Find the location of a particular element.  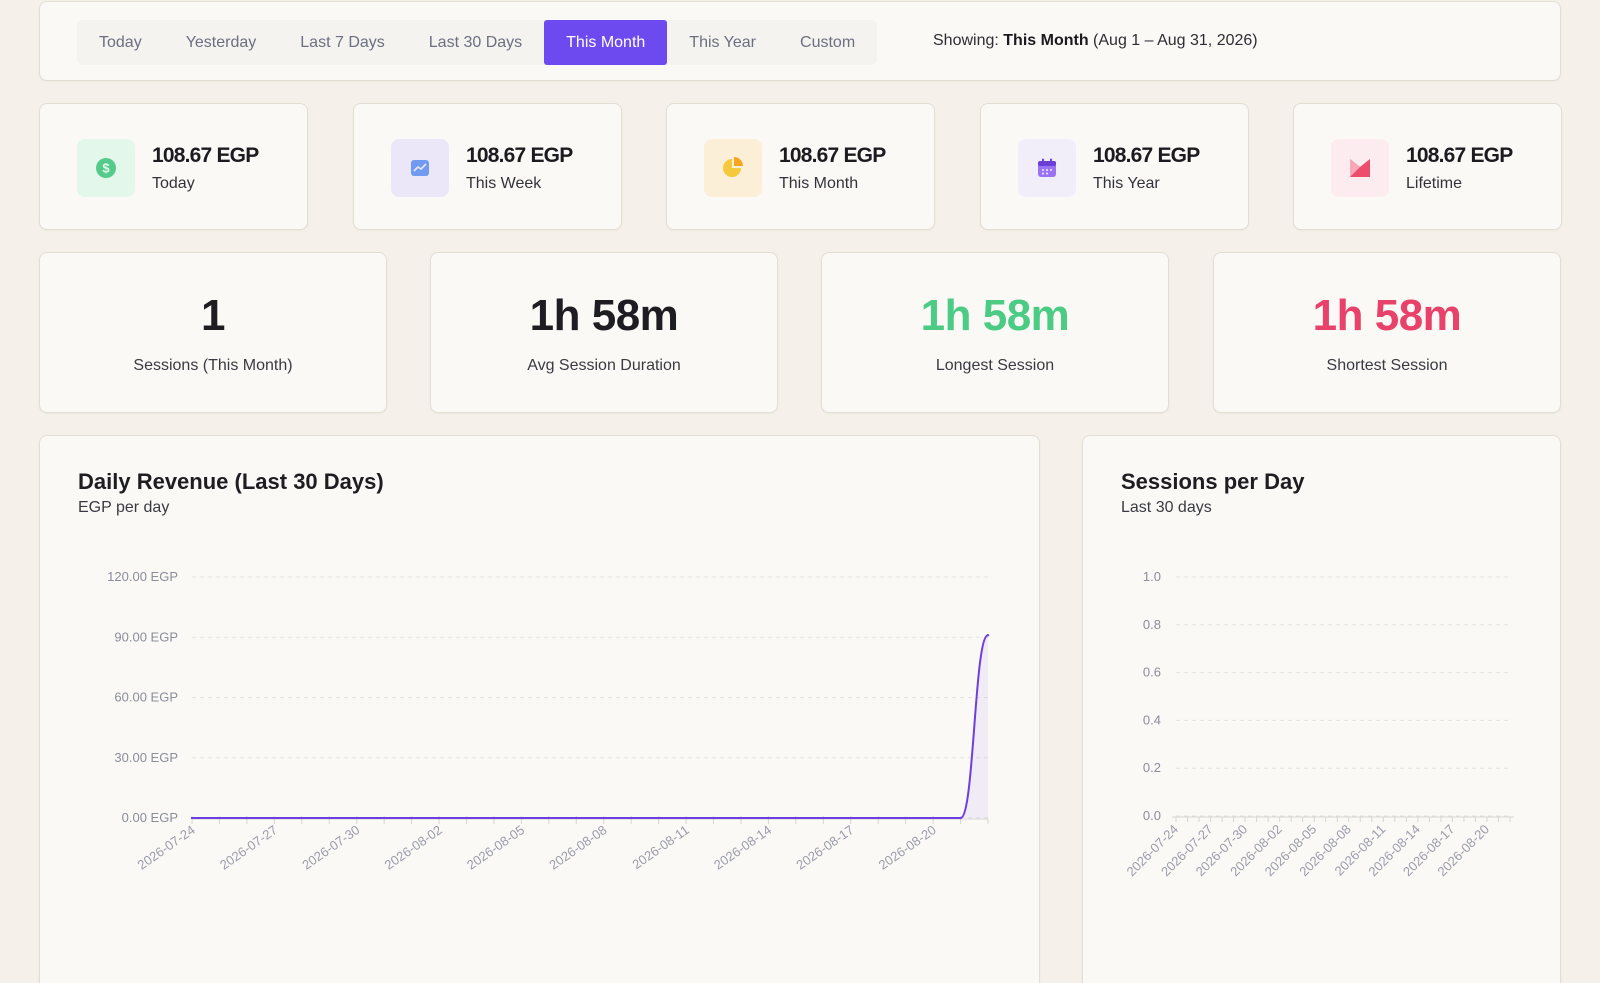

showing-prefix: Showing: is located at coordinates (966, 40).